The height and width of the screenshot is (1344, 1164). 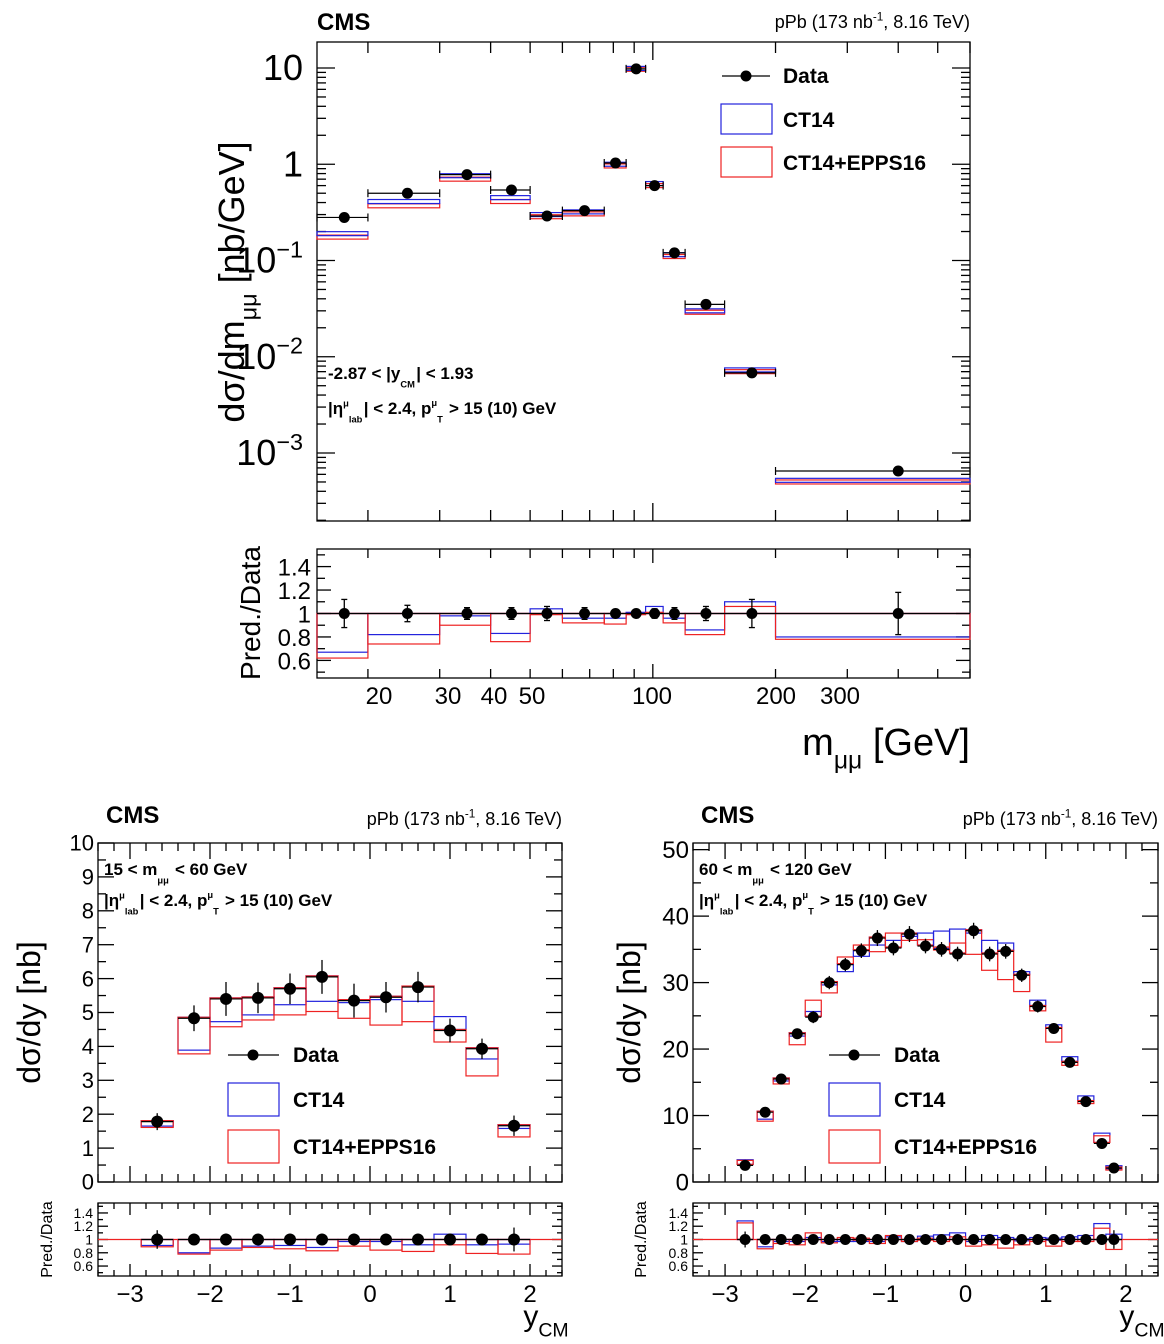 I want to click on text-segment: 30, so click(x=448, y=696).